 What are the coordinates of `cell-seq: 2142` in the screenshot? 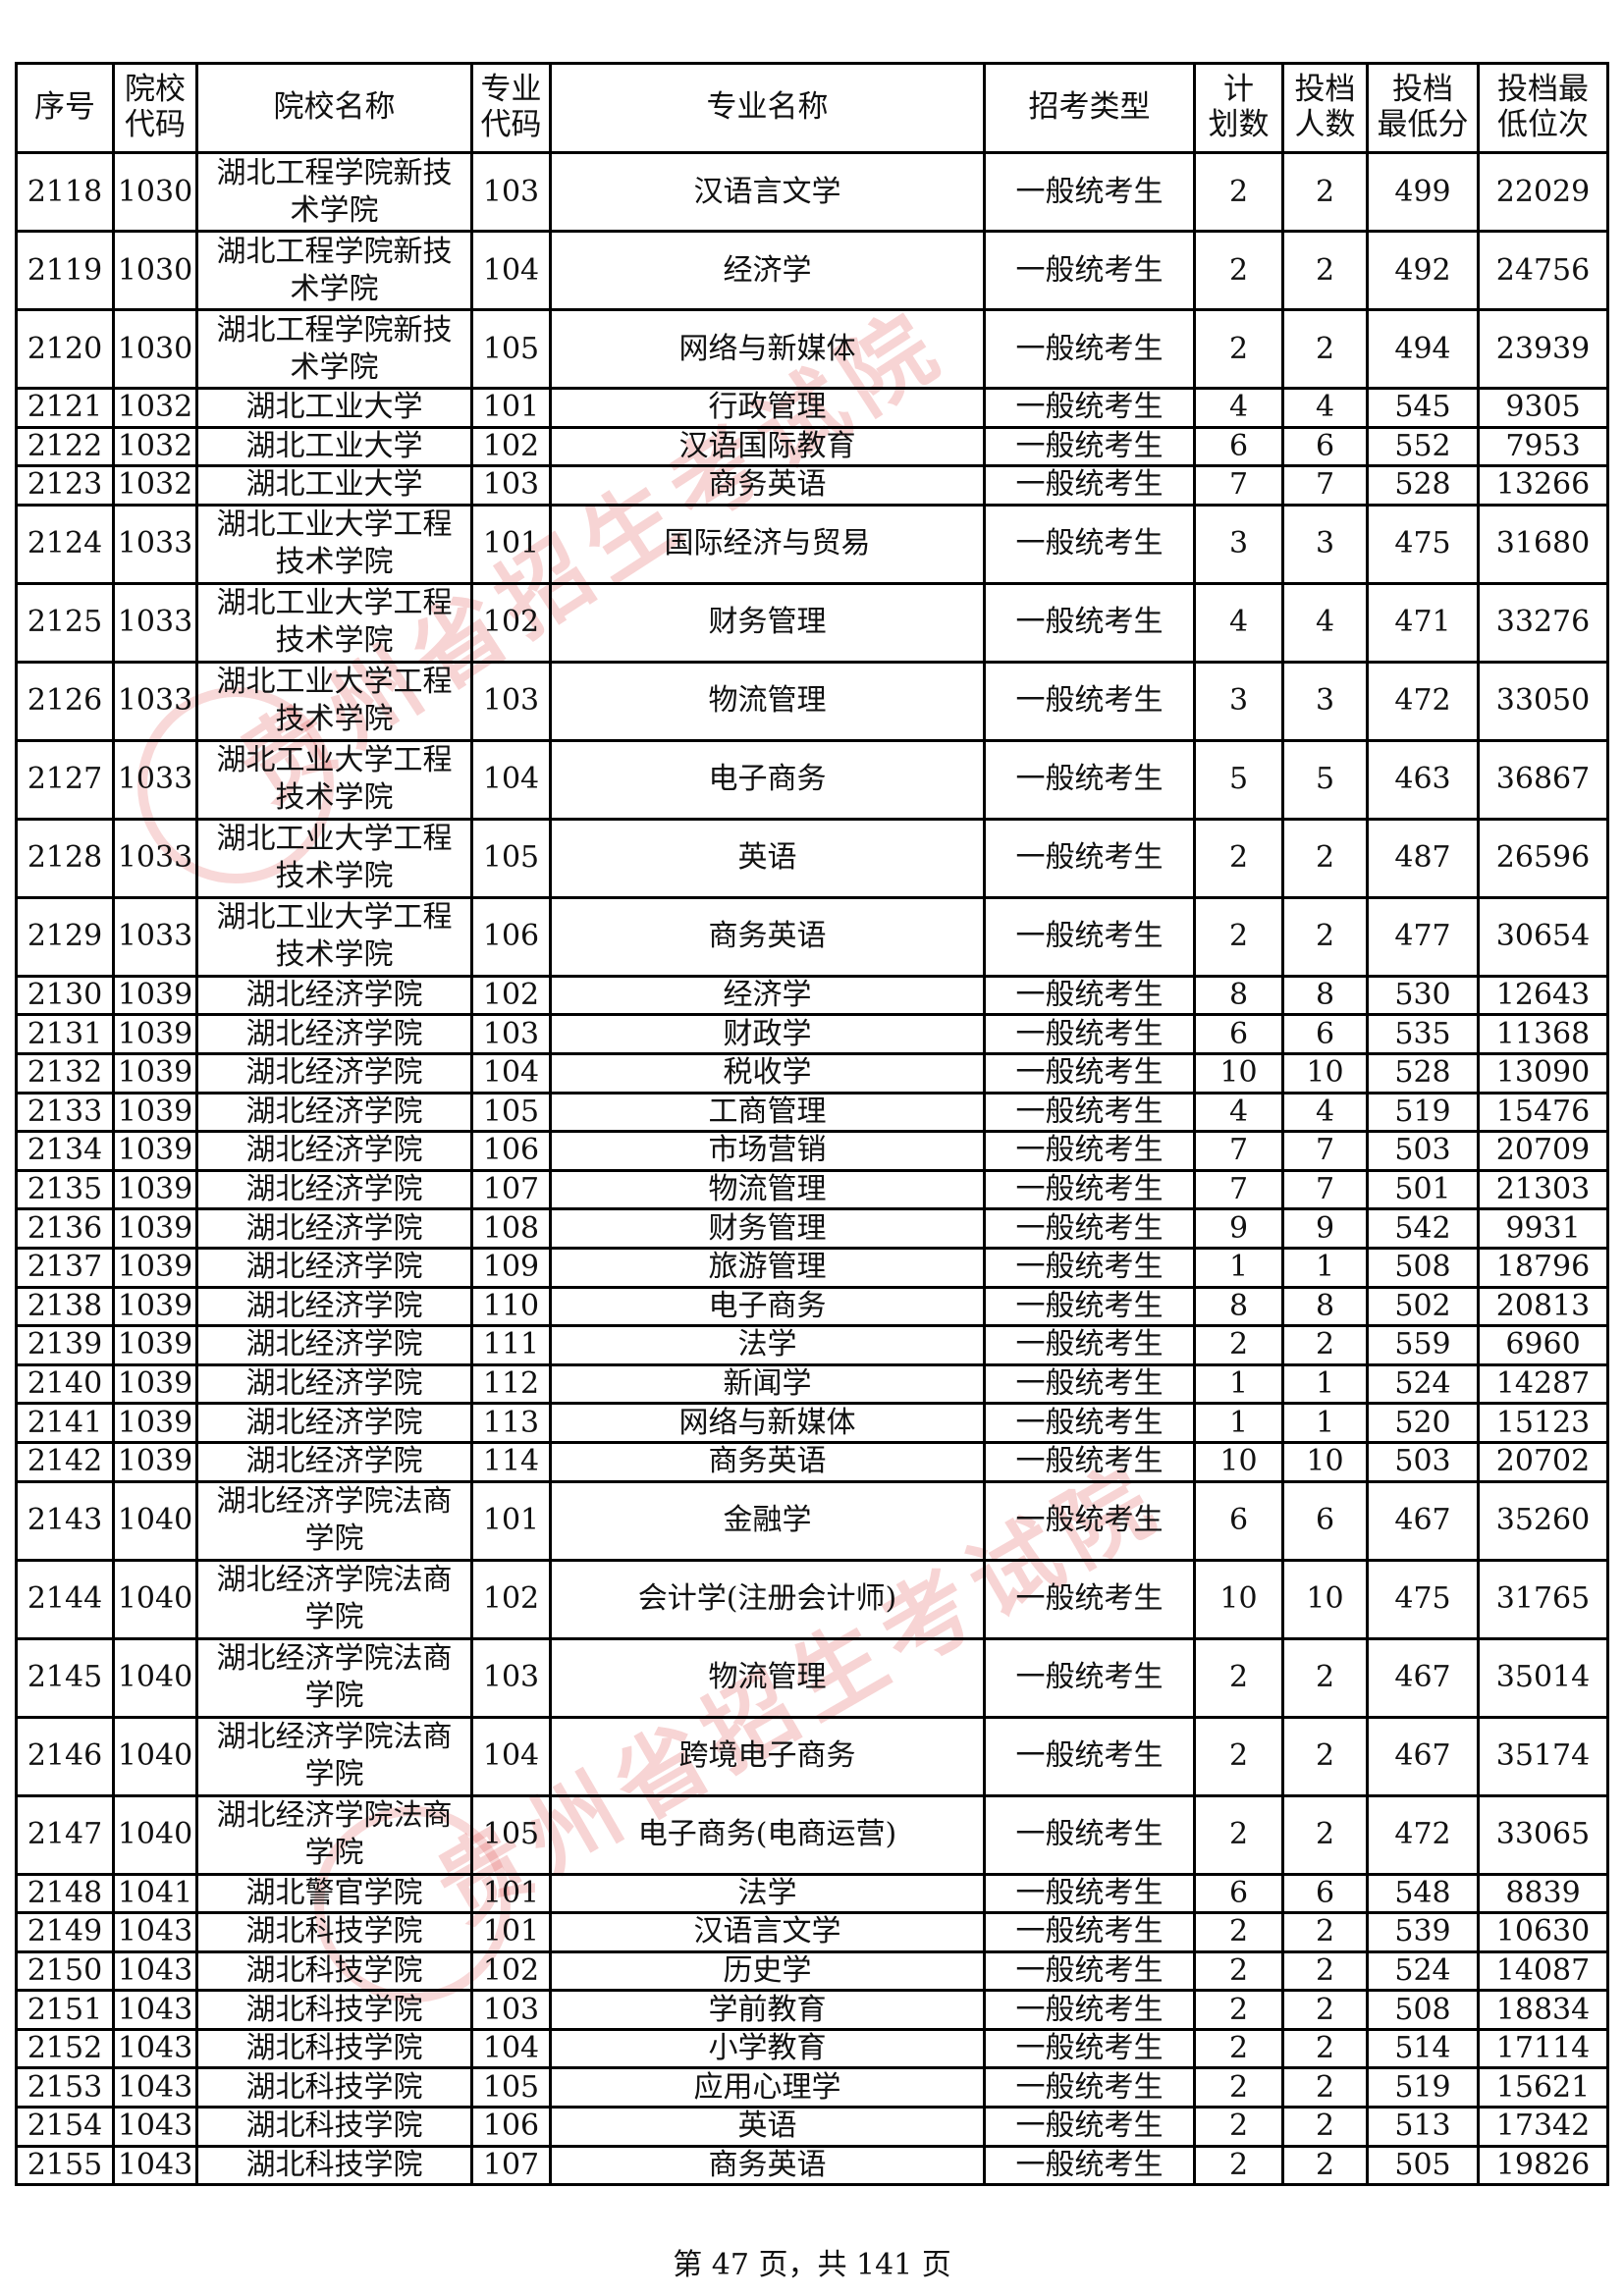 It's located at (65, 1461).